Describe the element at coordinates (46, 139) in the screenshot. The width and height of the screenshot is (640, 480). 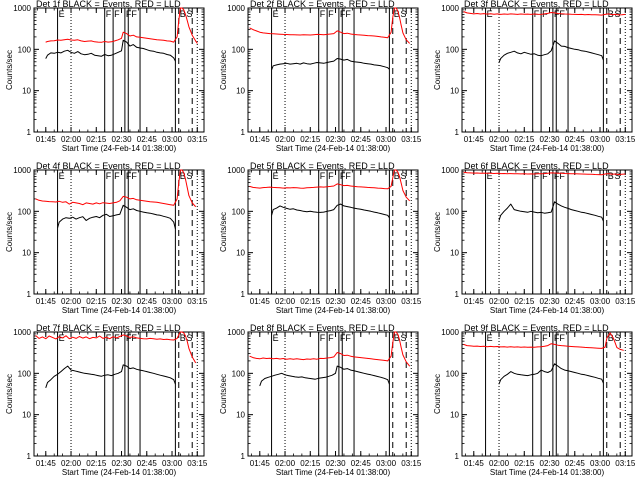
I see `x-tick-label: 01:45` at that location.